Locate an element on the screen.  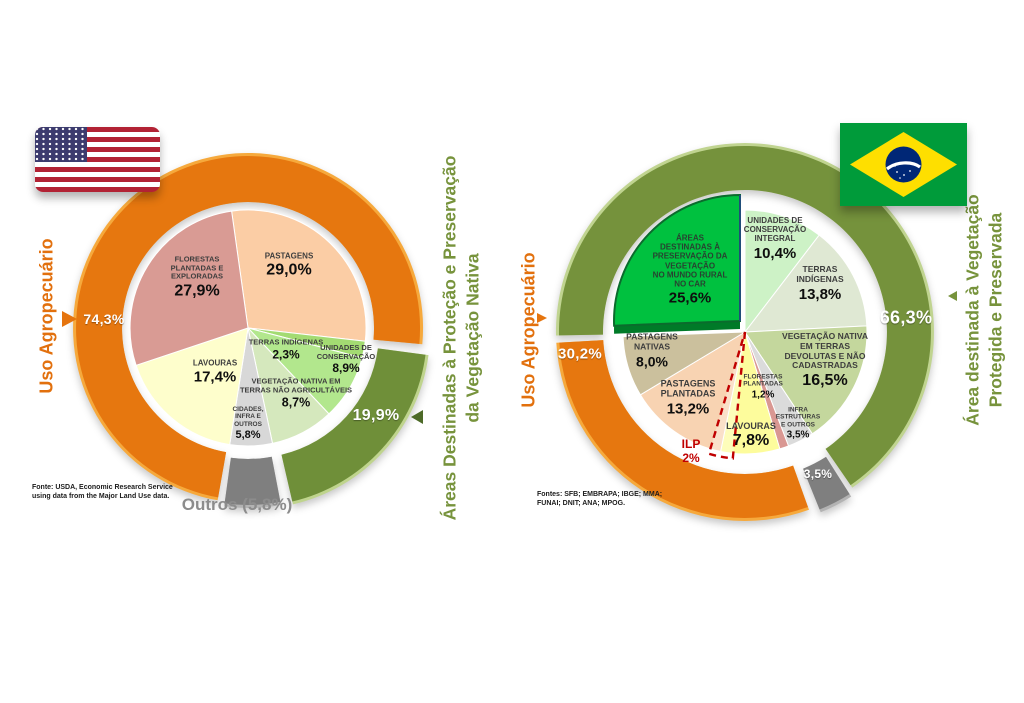
usa-areas-preservacao-axis-line2: da Vegetação Nativa is located at coordinates (472, 338).